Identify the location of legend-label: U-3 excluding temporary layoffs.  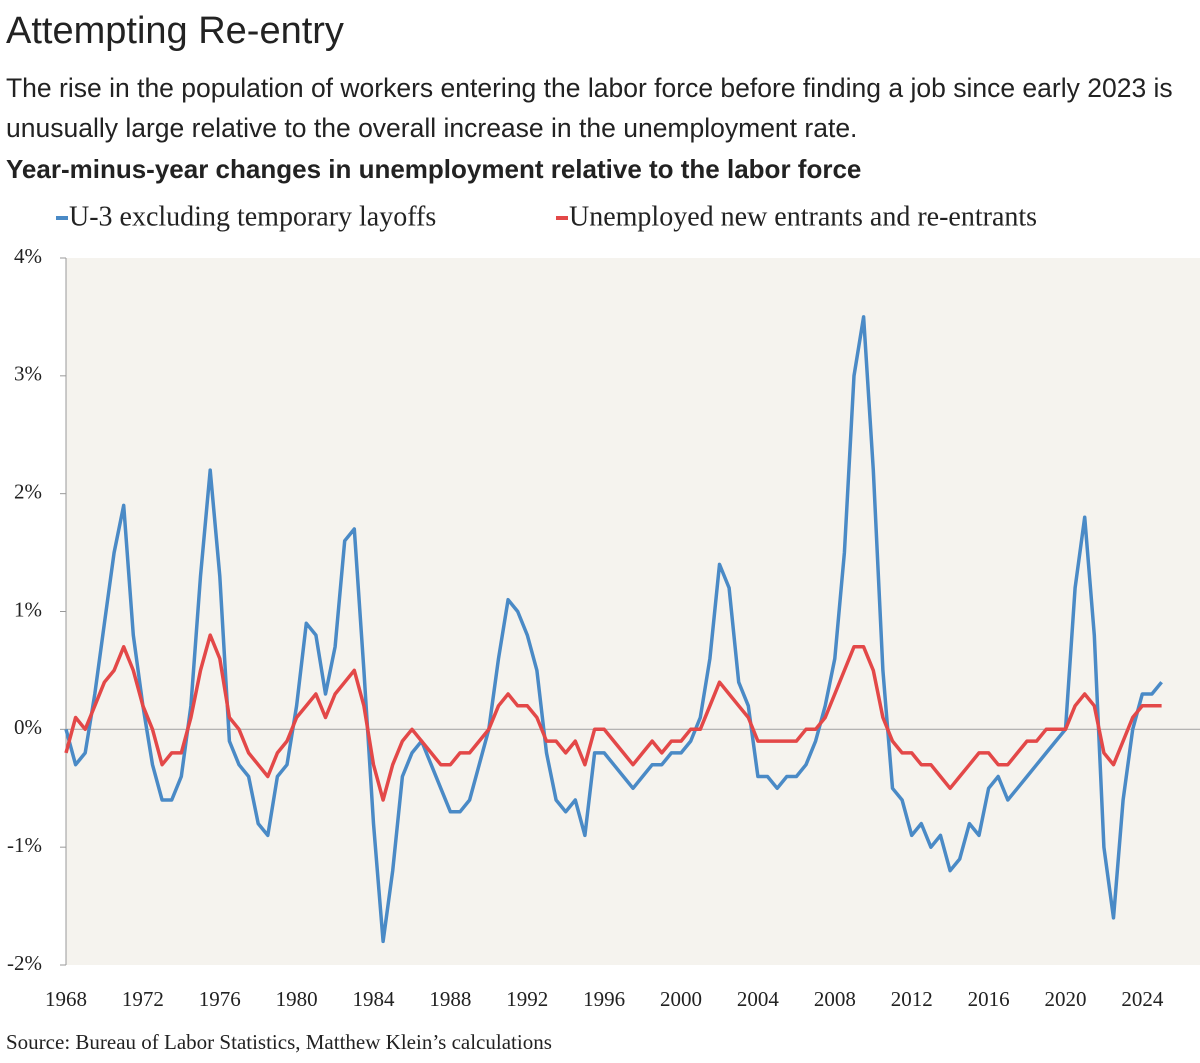
(252, 216).